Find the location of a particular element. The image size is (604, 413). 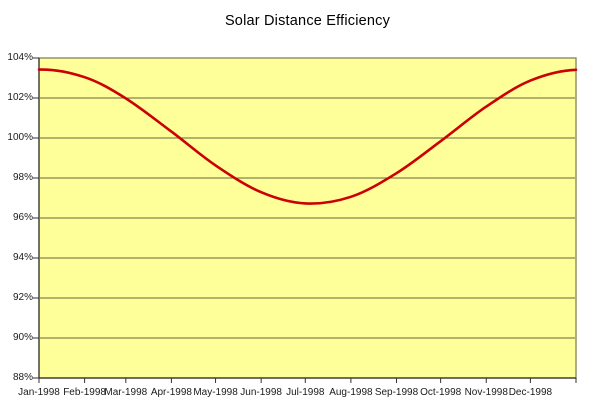

x-axis-tick-label: Aug-1998 is located at coordinates (351, 392).